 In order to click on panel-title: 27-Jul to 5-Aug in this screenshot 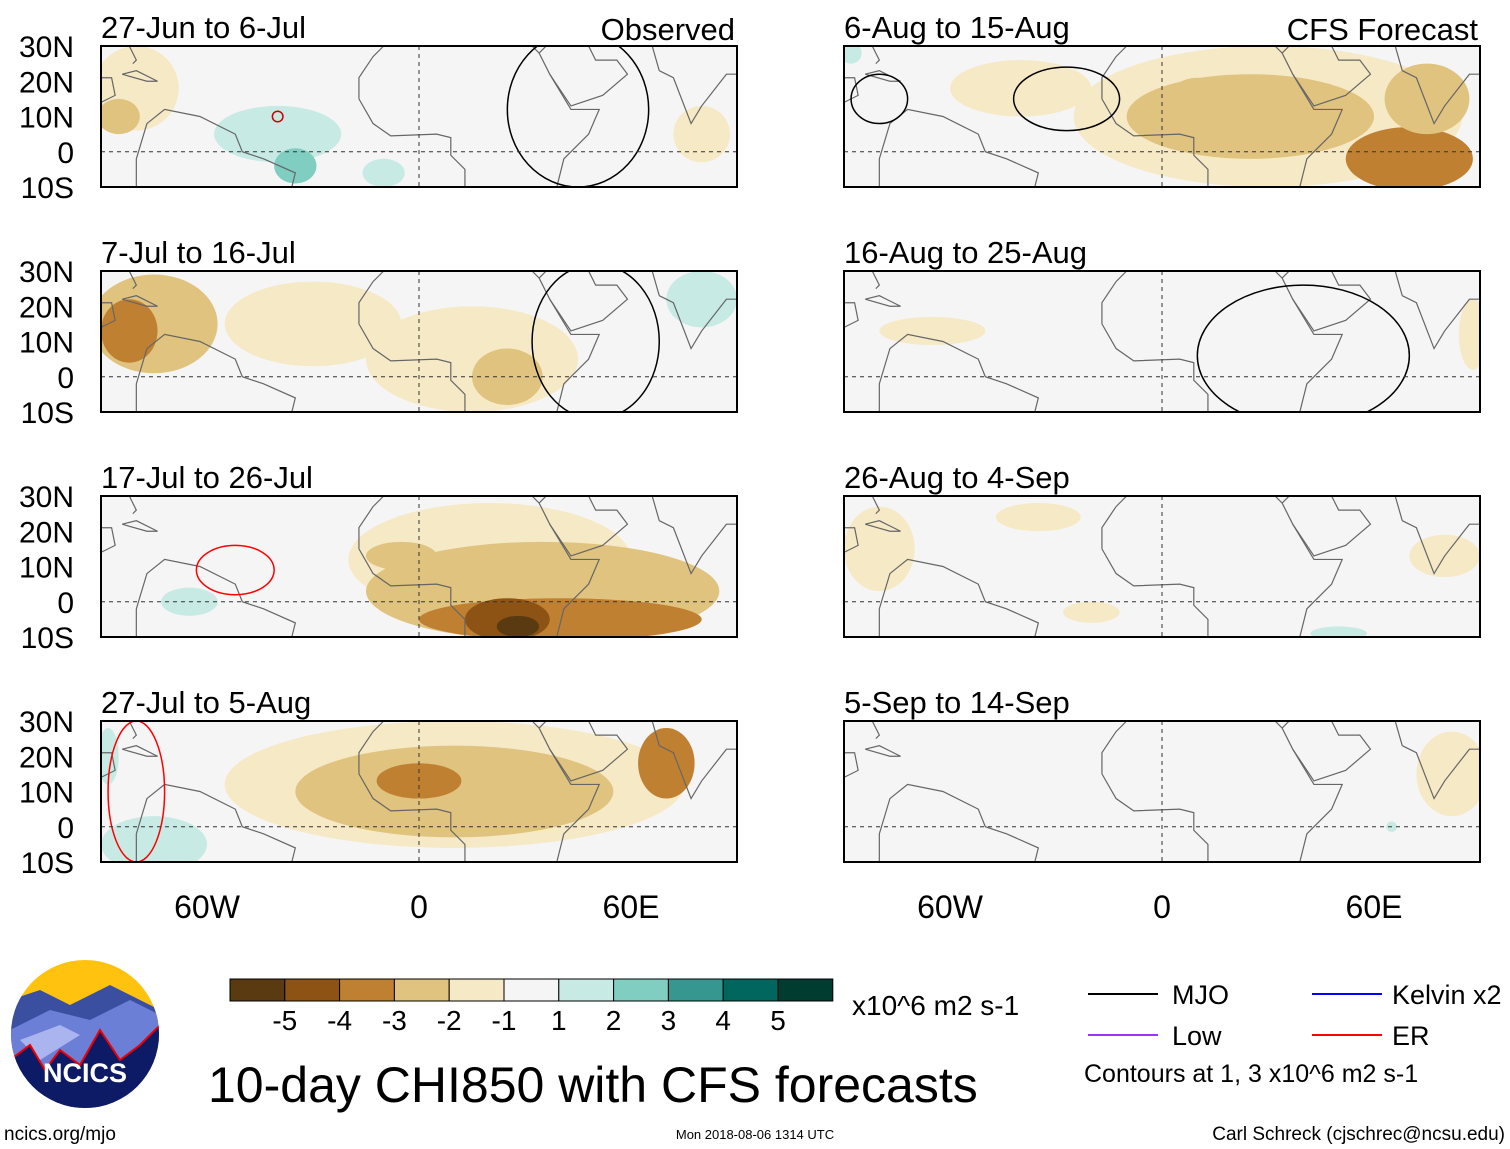, I will do `click(206, 702)`.